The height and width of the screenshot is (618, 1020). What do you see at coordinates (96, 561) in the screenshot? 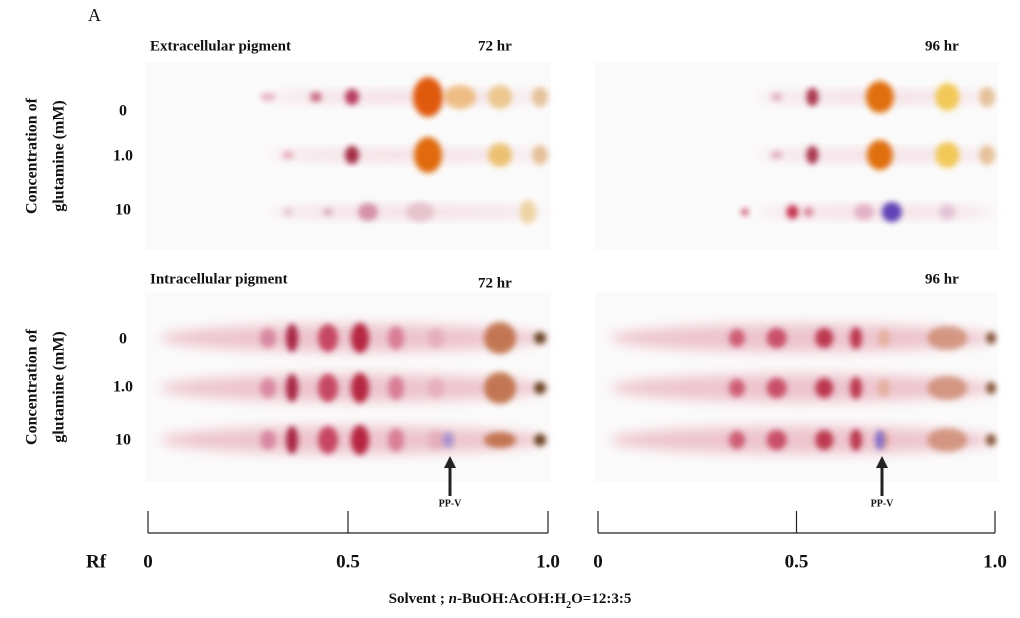
I see `rf-label: Rf` at bounding box center [96, 561].